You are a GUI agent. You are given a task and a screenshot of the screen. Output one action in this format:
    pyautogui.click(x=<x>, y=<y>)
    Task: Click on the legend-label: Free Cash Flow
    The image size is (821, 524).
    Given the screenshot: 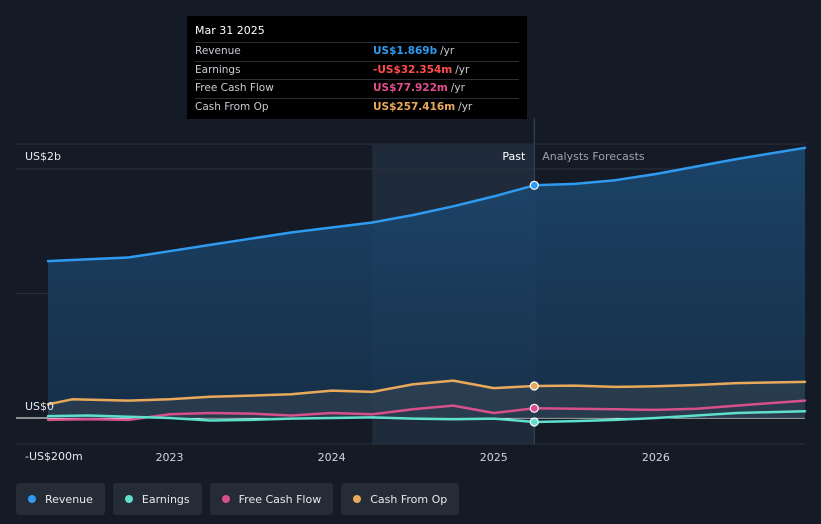 What is the action you would take?
    pyautogui.click(x=280, y=499)
    